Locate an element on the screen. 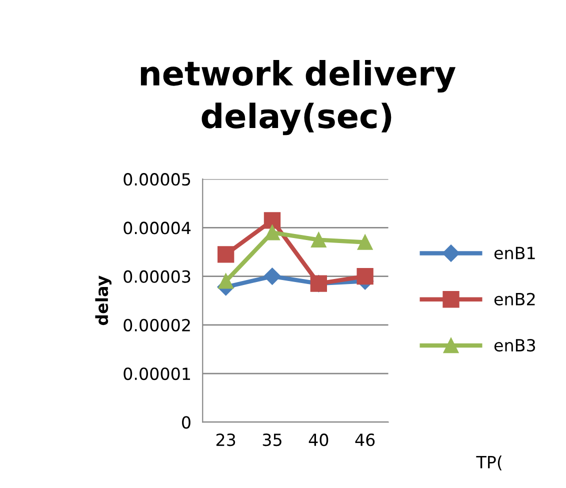 The height and width of the screenshot is (488, 566). legend-label: enB1 is located at coordinates (514, 253).